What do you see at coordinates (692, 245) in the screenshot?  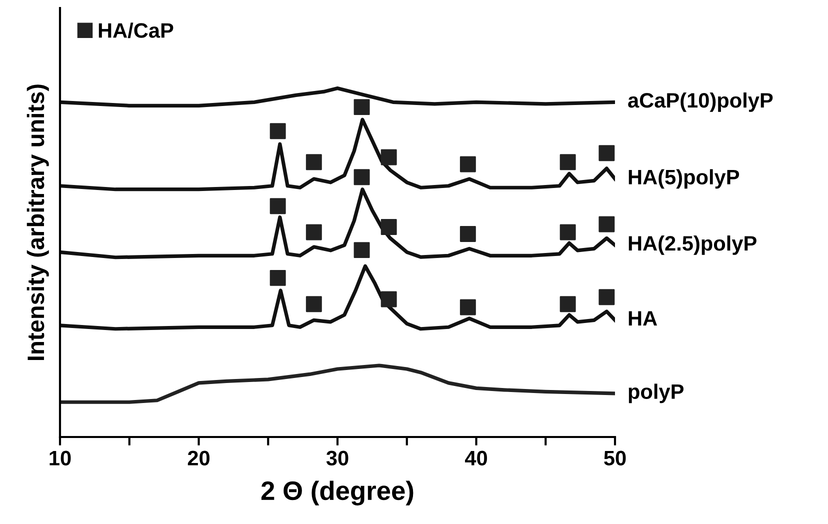 I see `series-label: HA(2.5)polyP` at bounding box center [692, 245].